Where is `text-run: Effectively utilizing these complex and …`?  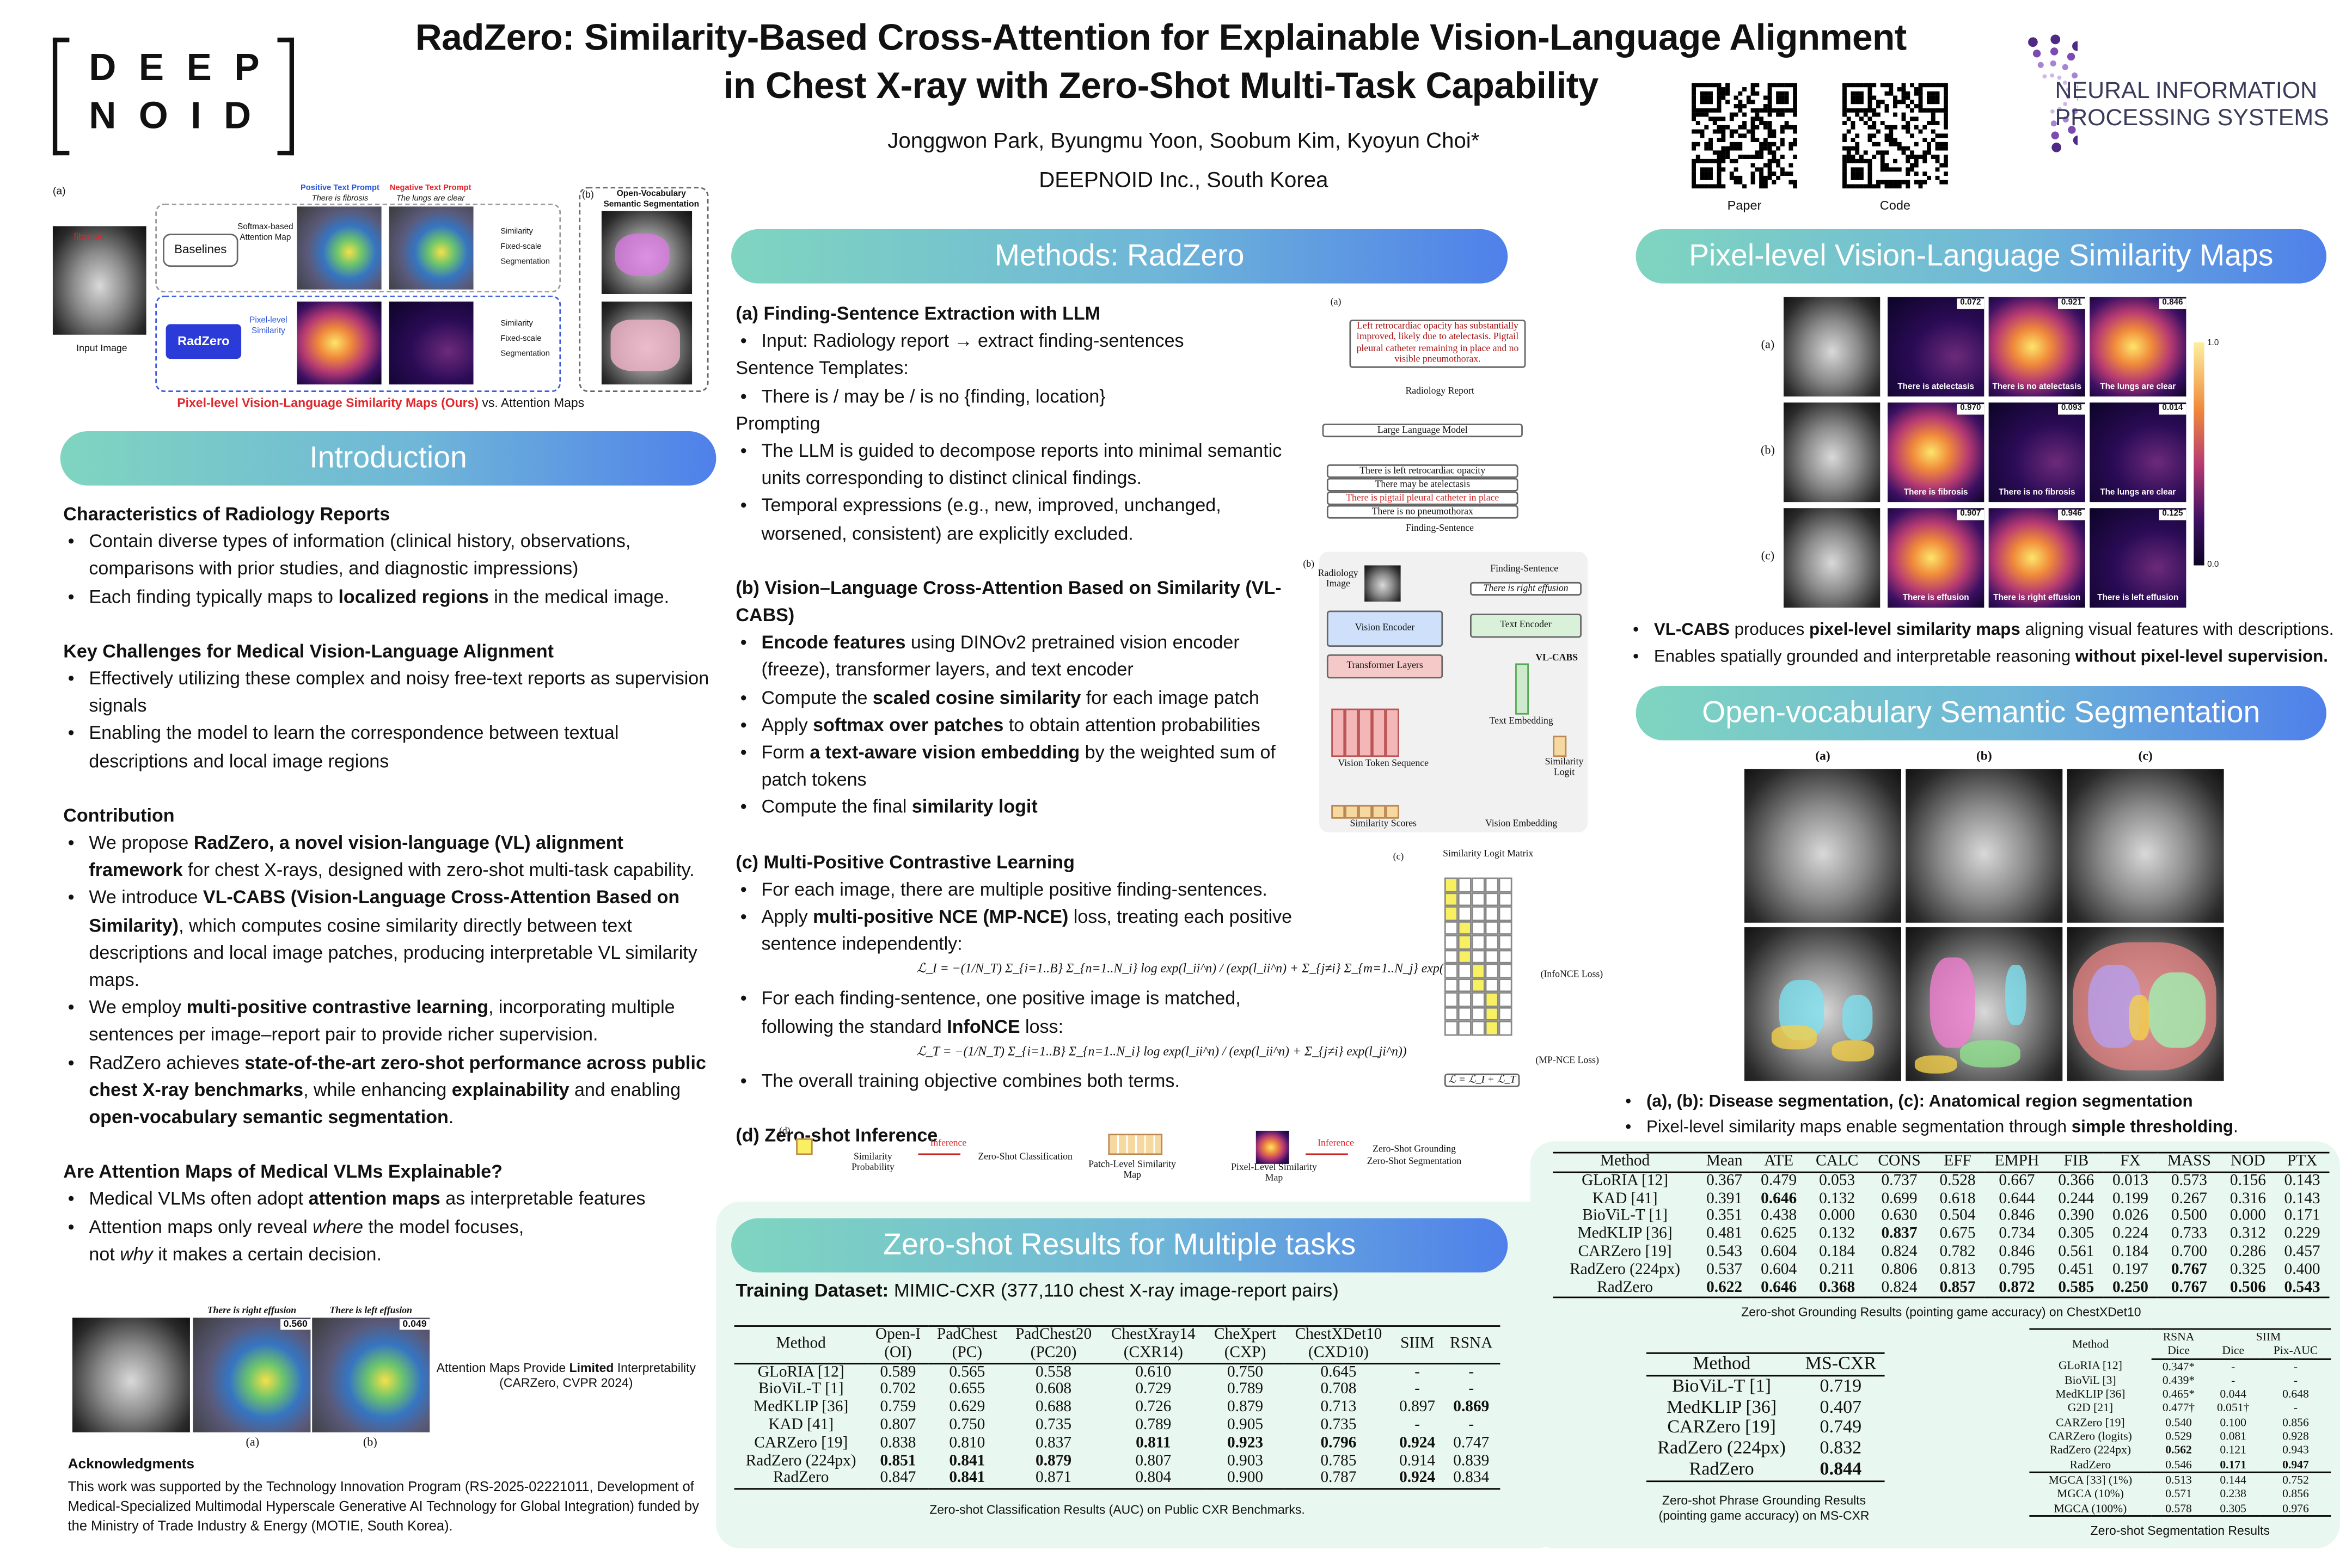 text-run: Effectively utilizing these complex and … is located at coordinates (399, 691).